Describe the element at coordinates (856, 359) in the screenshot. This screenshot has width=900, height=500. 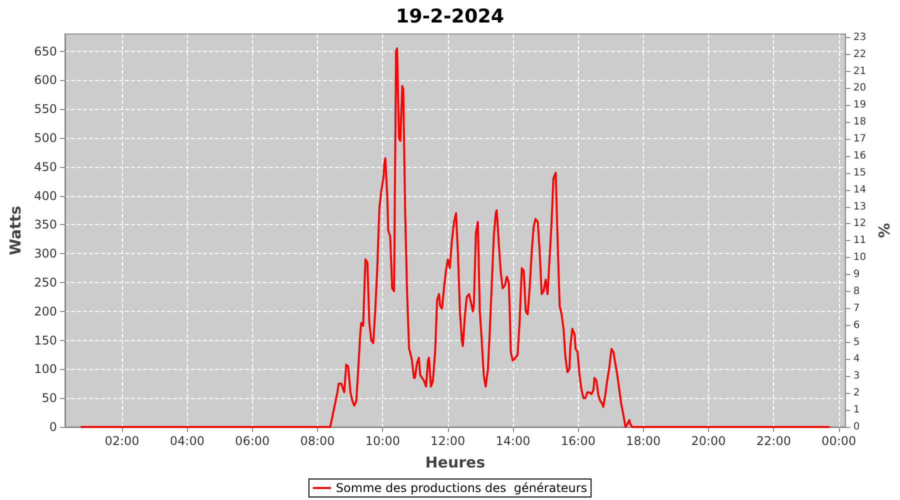
I see `y2-tick-label: 4` at that location.